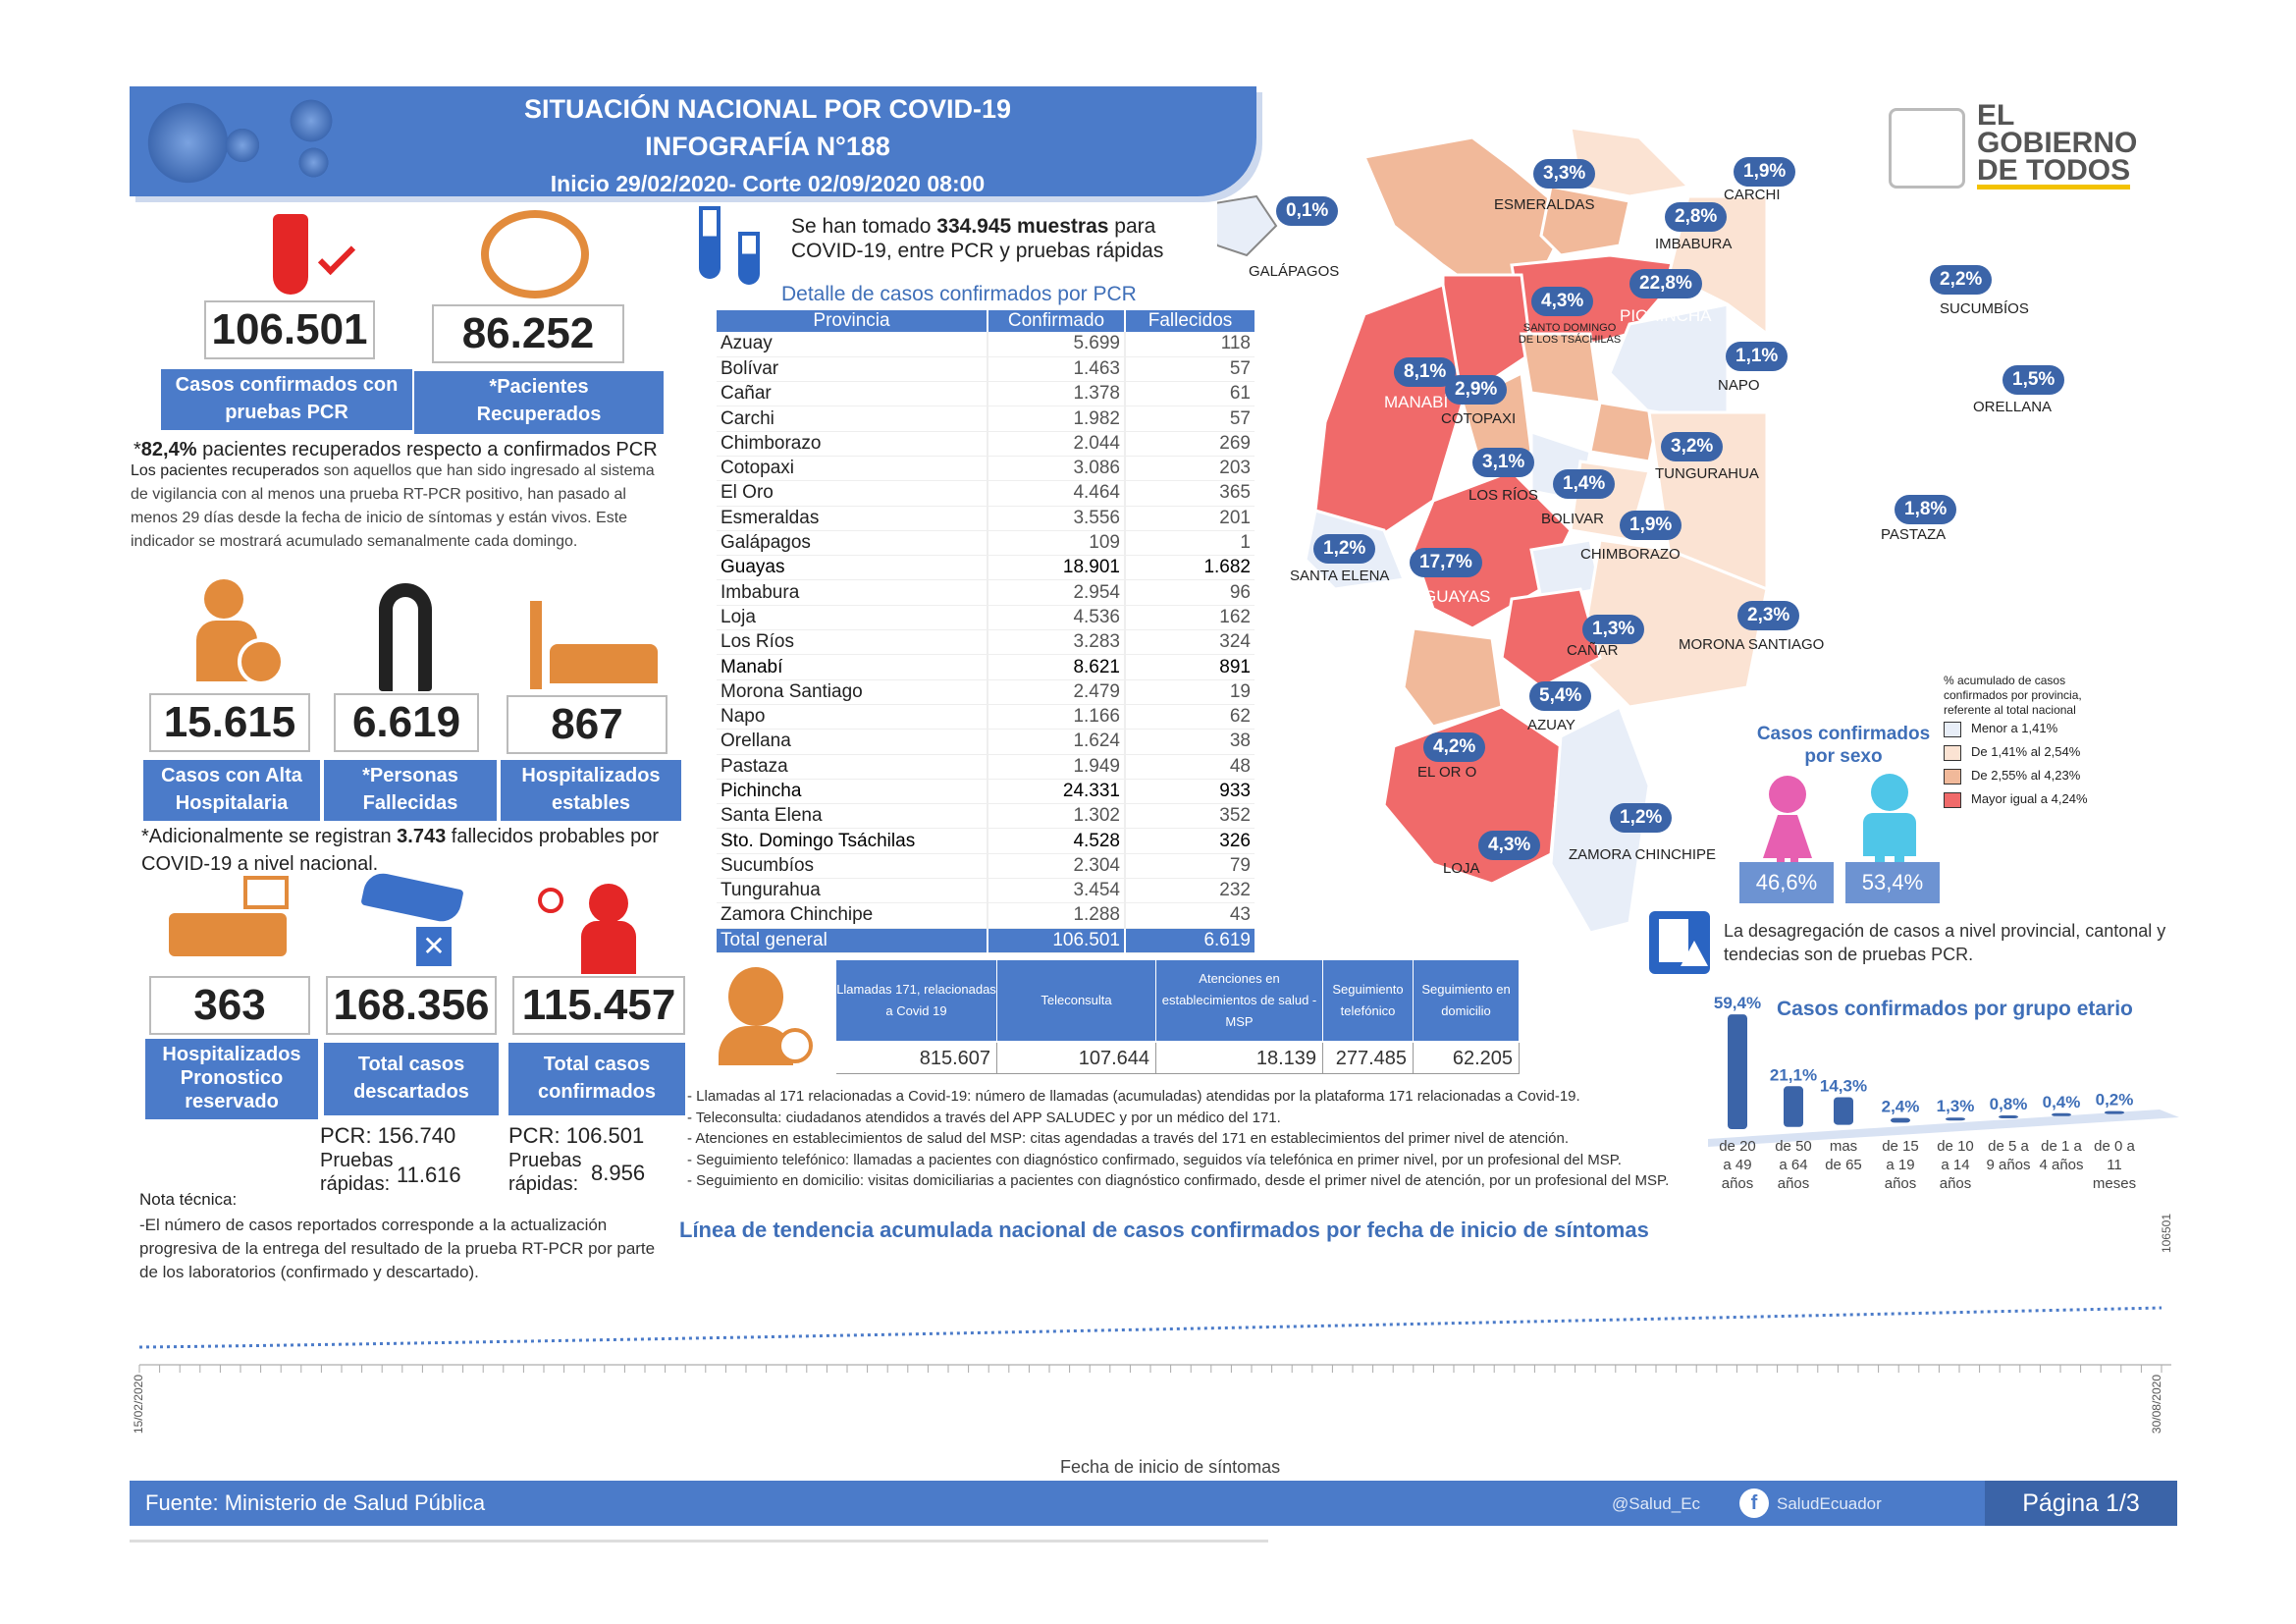 This screenshot has height=1624, width=2296. What do you see at coordinates (1955, 1165) in the screenshot?
I see `age-category-label: de 10 a 14 años` at bounding box center [1955, 1165].